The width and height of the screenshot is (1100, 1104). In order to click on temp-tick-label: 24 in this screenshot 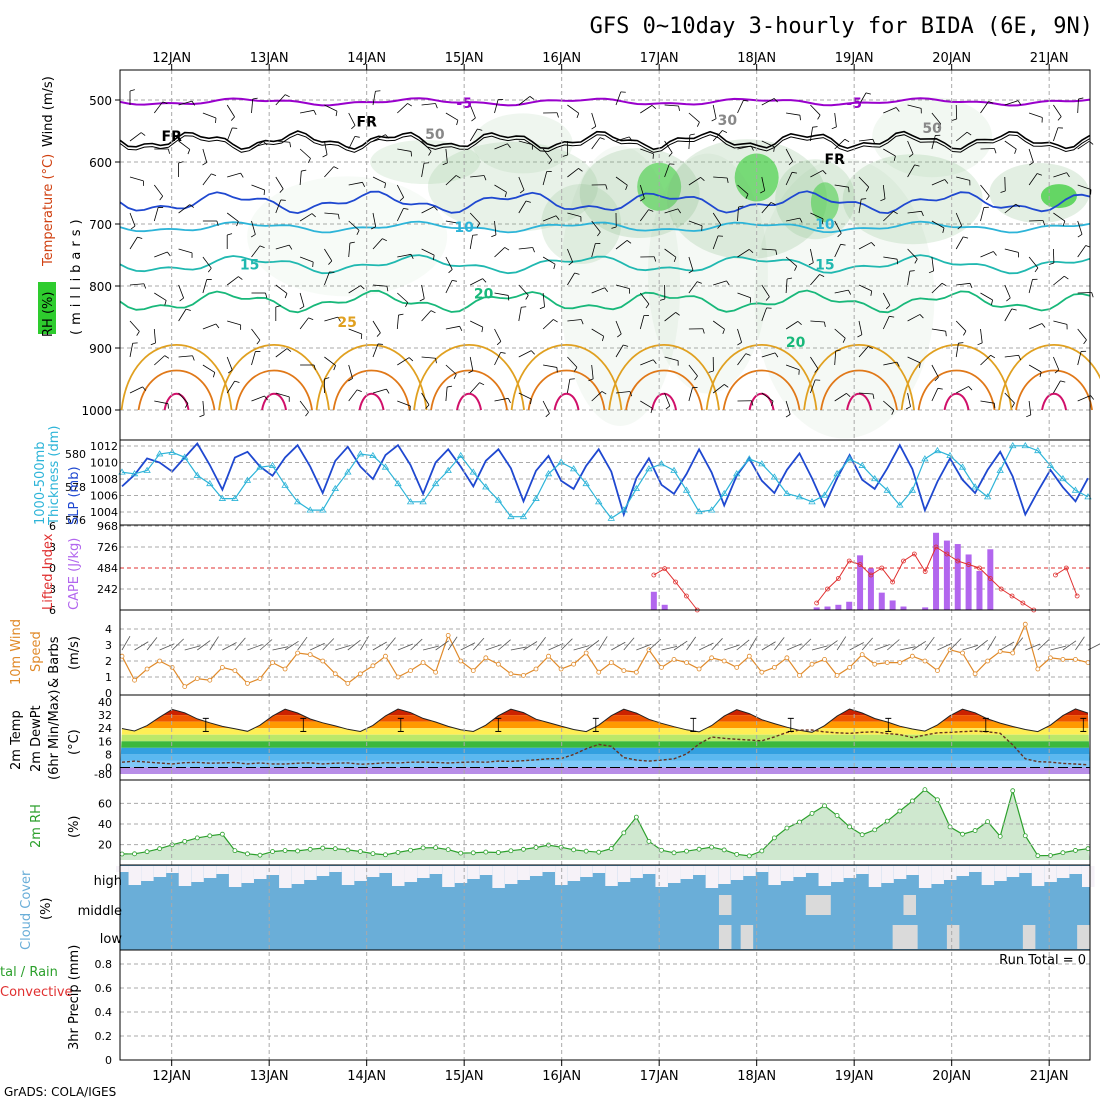, I will do `click(105, 728)`.